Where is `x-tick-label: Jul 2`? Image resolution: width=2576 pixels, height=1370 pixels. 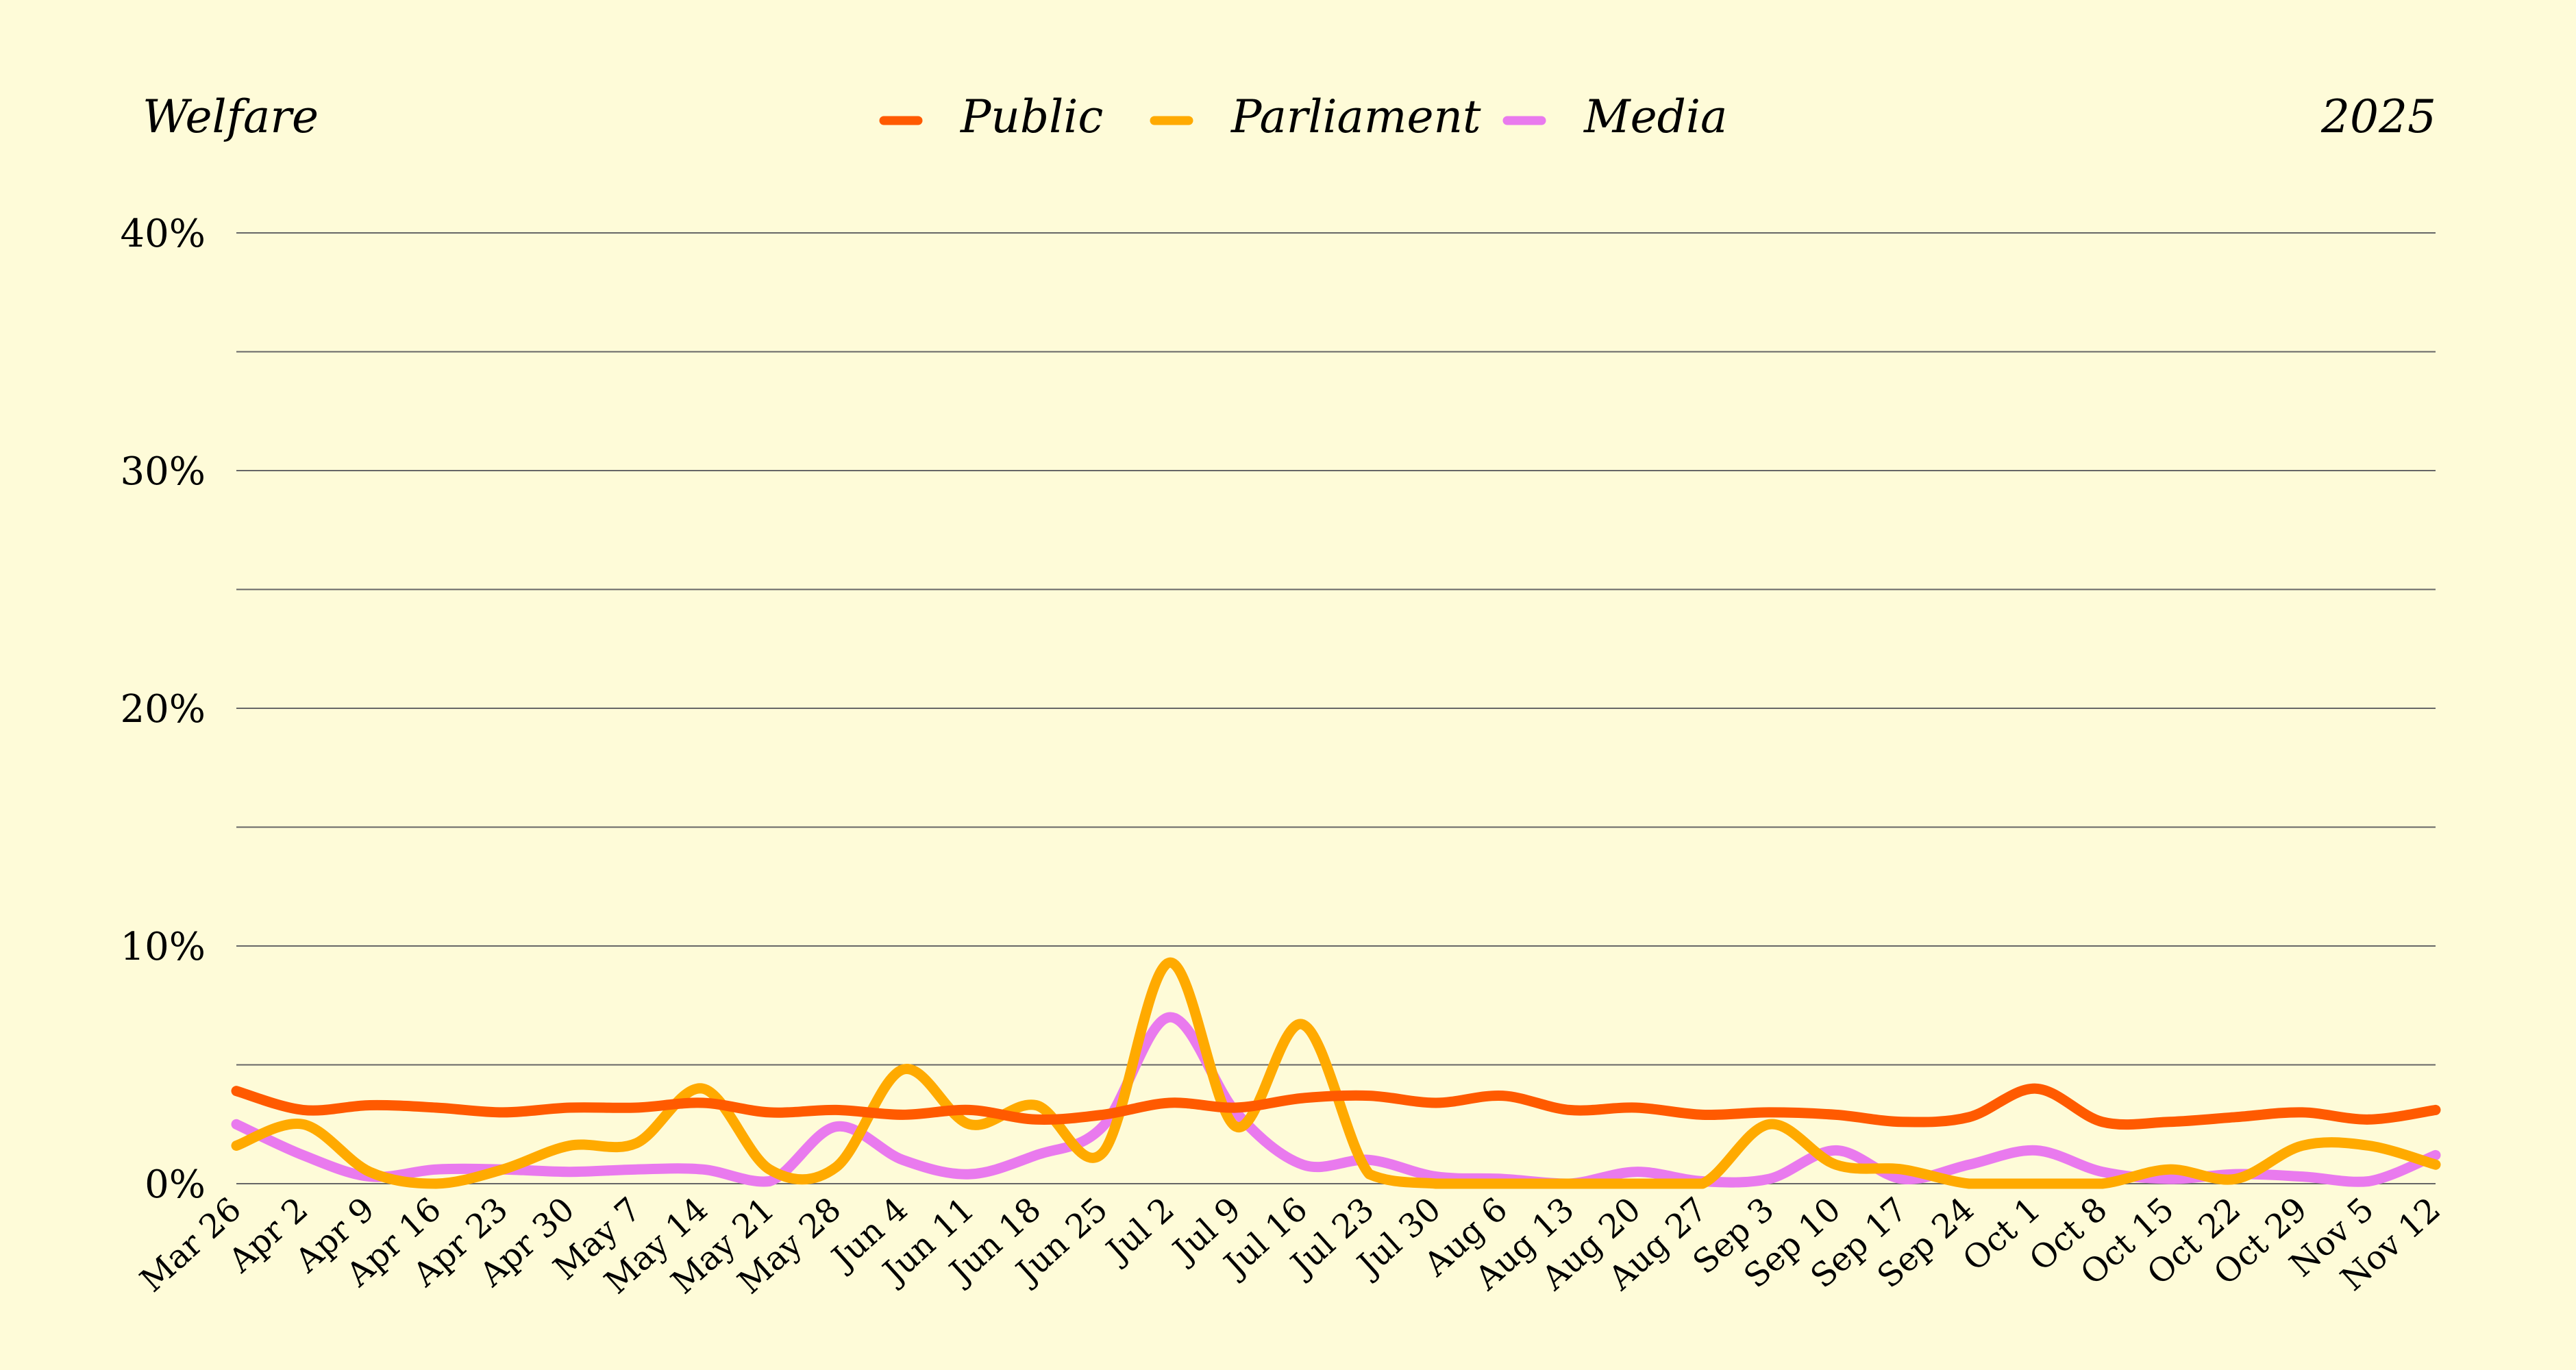 x-tick-label: Jul 2 is located at coordinates (1139, 1230).